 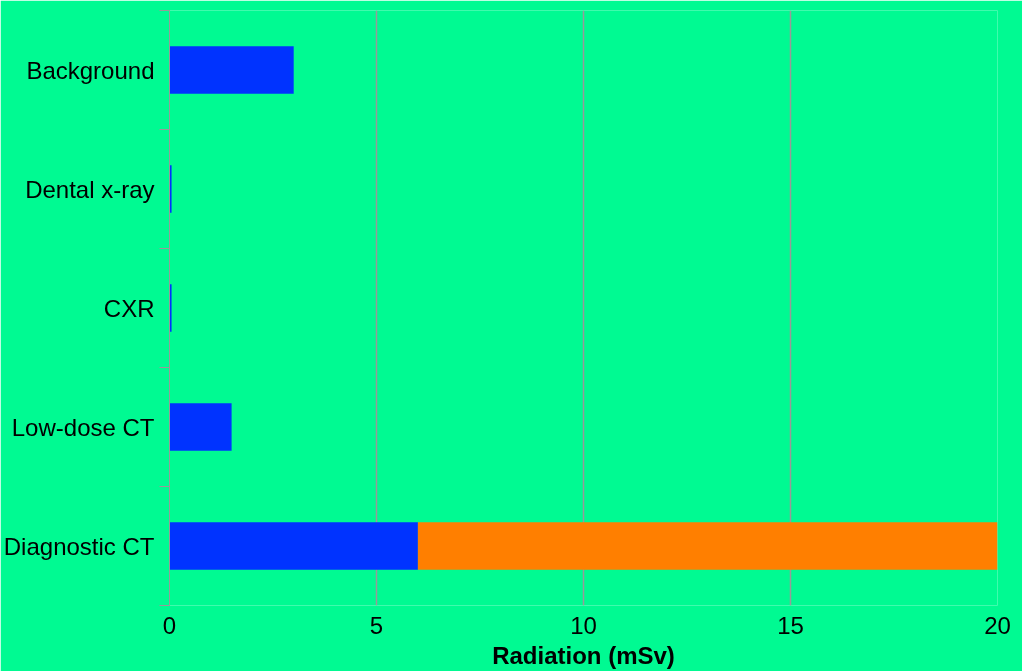 I want to click on x-axis-title: Radiation (mSv), so click(x=583, y=655).